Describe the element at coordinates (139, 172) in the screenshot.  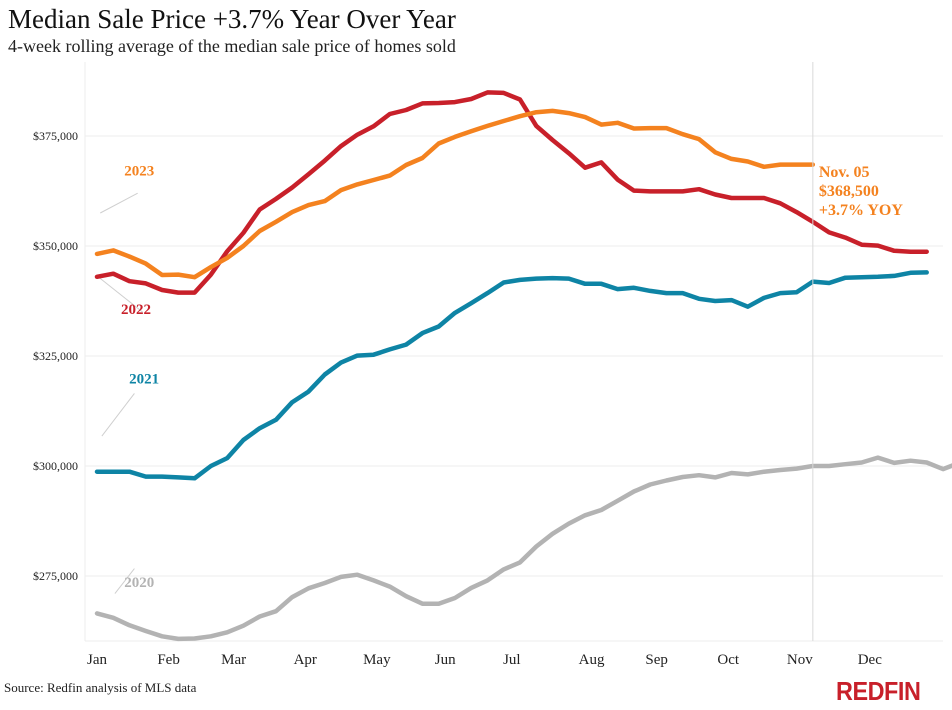
I see `series-label-2023: 2023` at that location.